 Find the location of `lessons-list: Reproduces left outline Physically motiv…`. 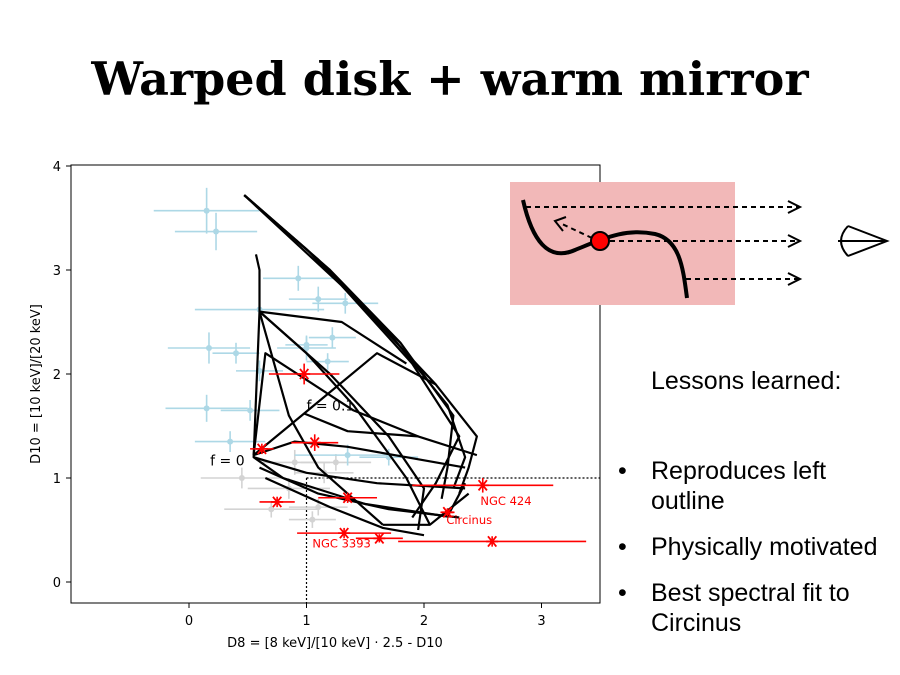

lessons-list: Reproduces left outline Physically motiv… is located at coordinates (759, 547).